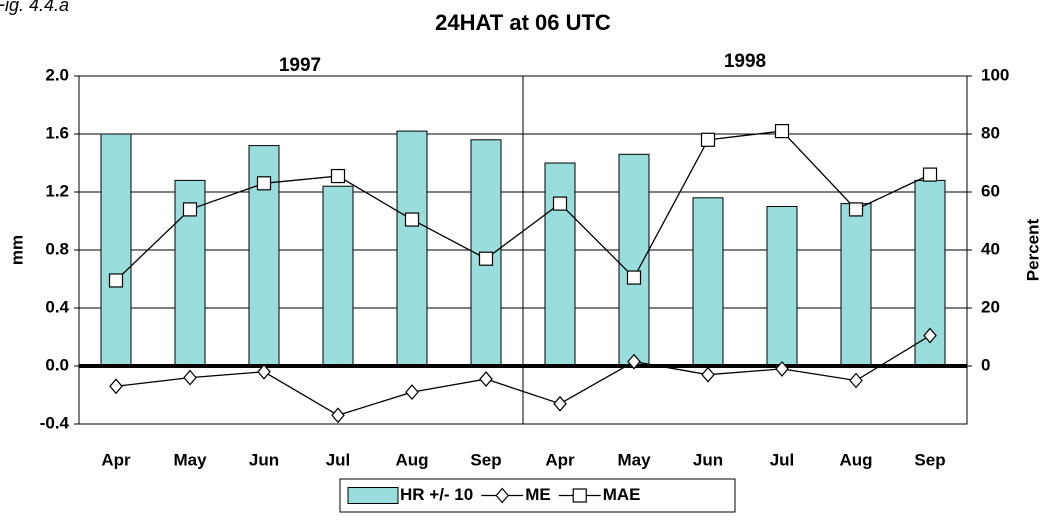 The image size is (1048, 527). Describe the element at coordinates (34, 7) in the screenshot. I see `figure-label: Fig. 4.4.a` at that location.